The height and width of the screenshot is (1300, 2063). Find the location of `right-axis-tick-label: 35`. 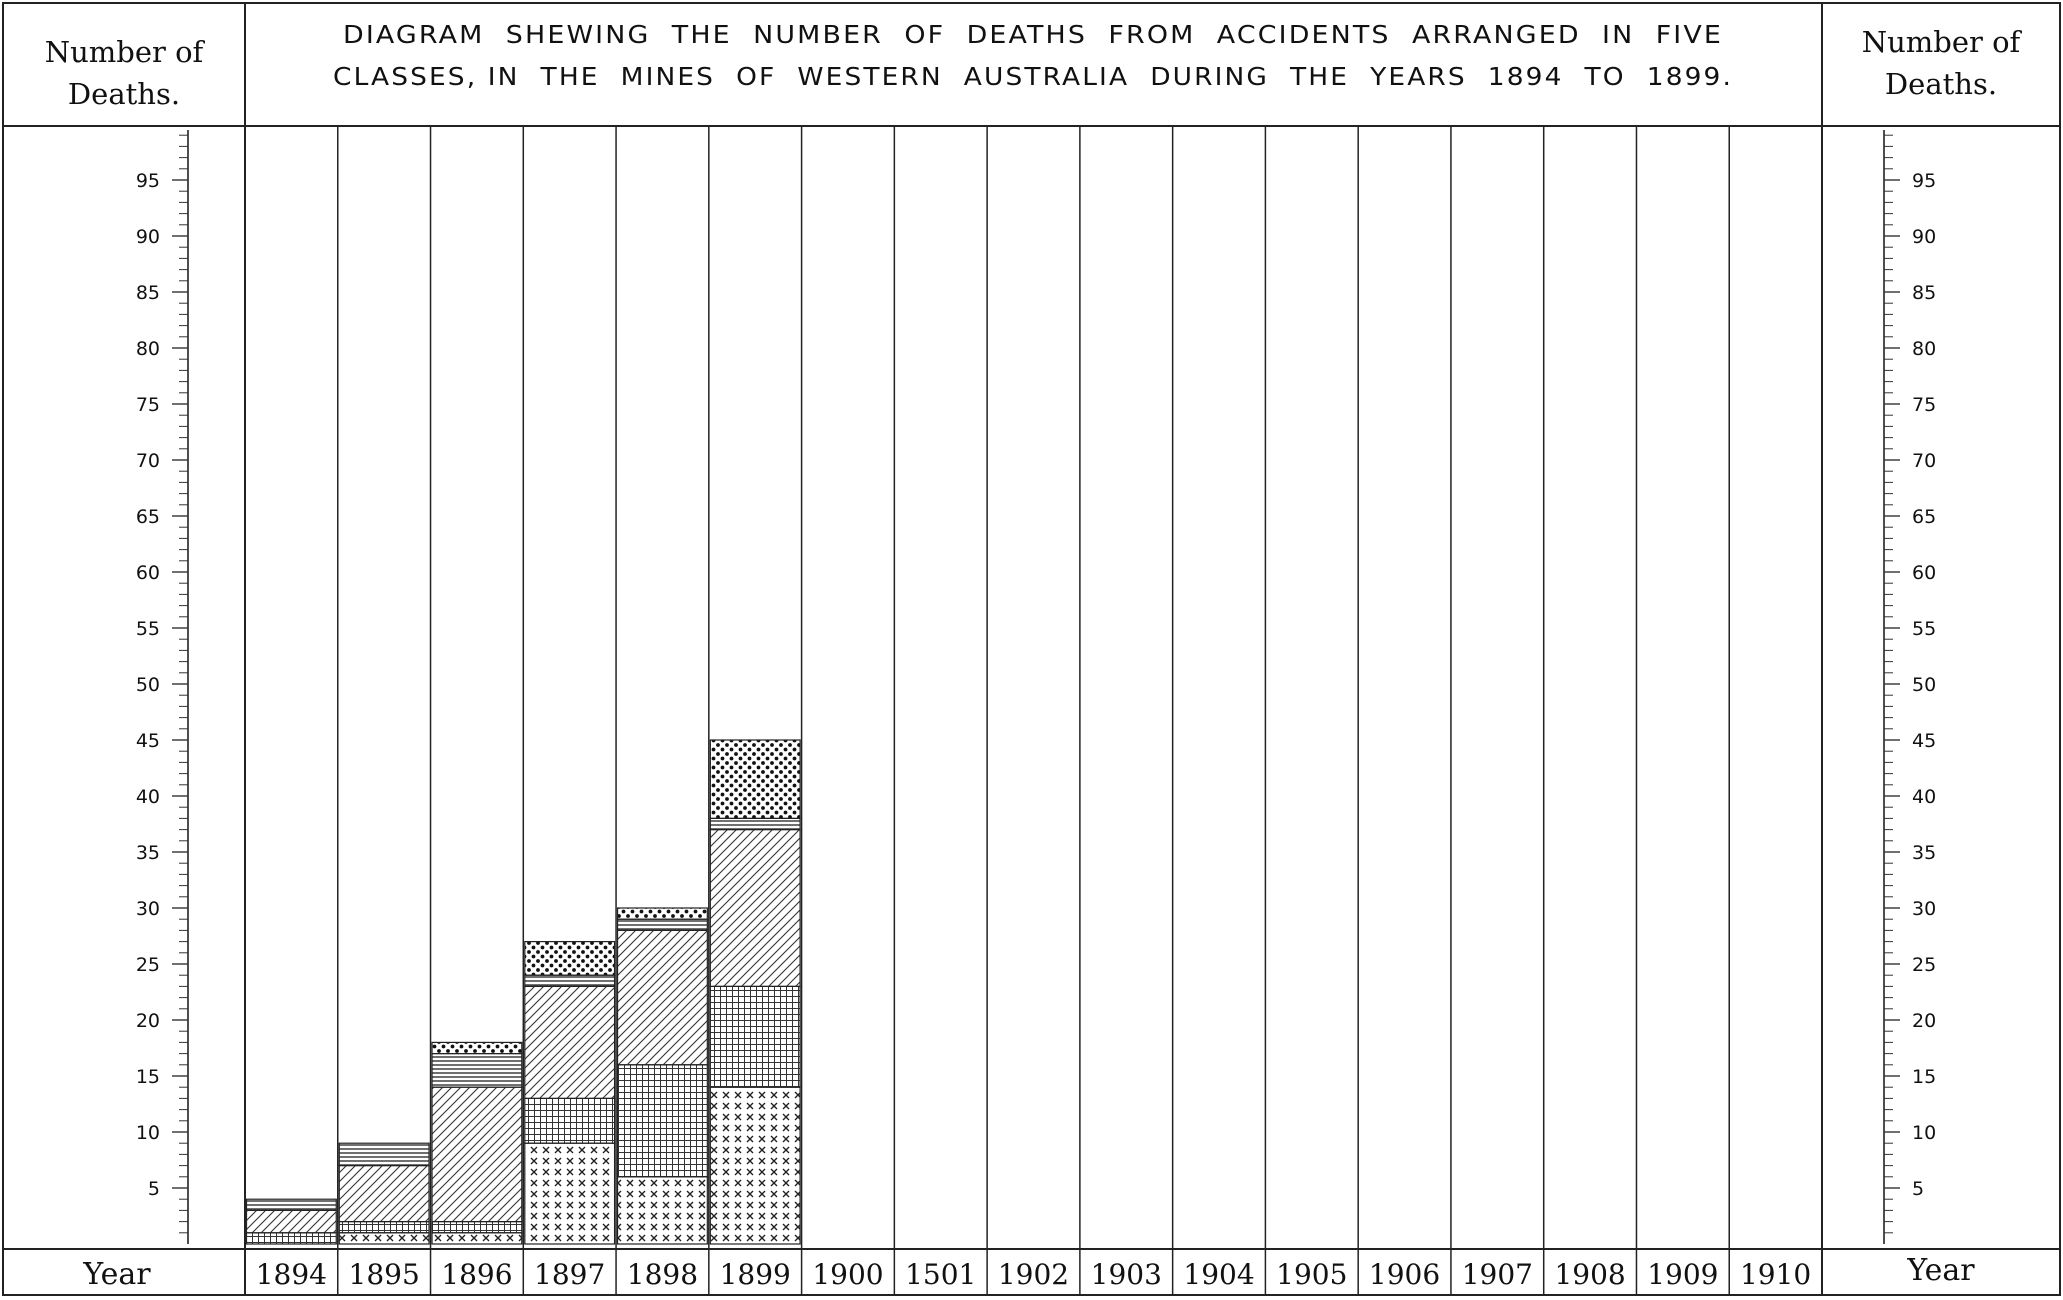

right-axis-tick-label: 35 is located at coordinates (1924, 853).